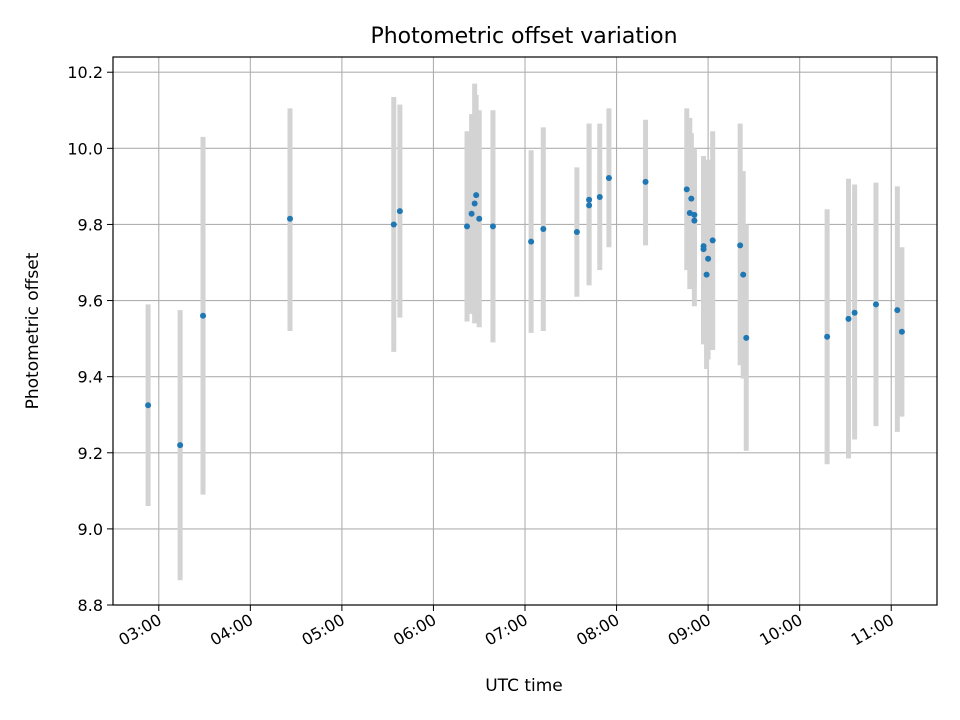 The height and width of the screenshot is (720, 960). Describe the element at coordinates (90, 605) in the screenshot. I see `y-tick-label: 8.8` at that location.